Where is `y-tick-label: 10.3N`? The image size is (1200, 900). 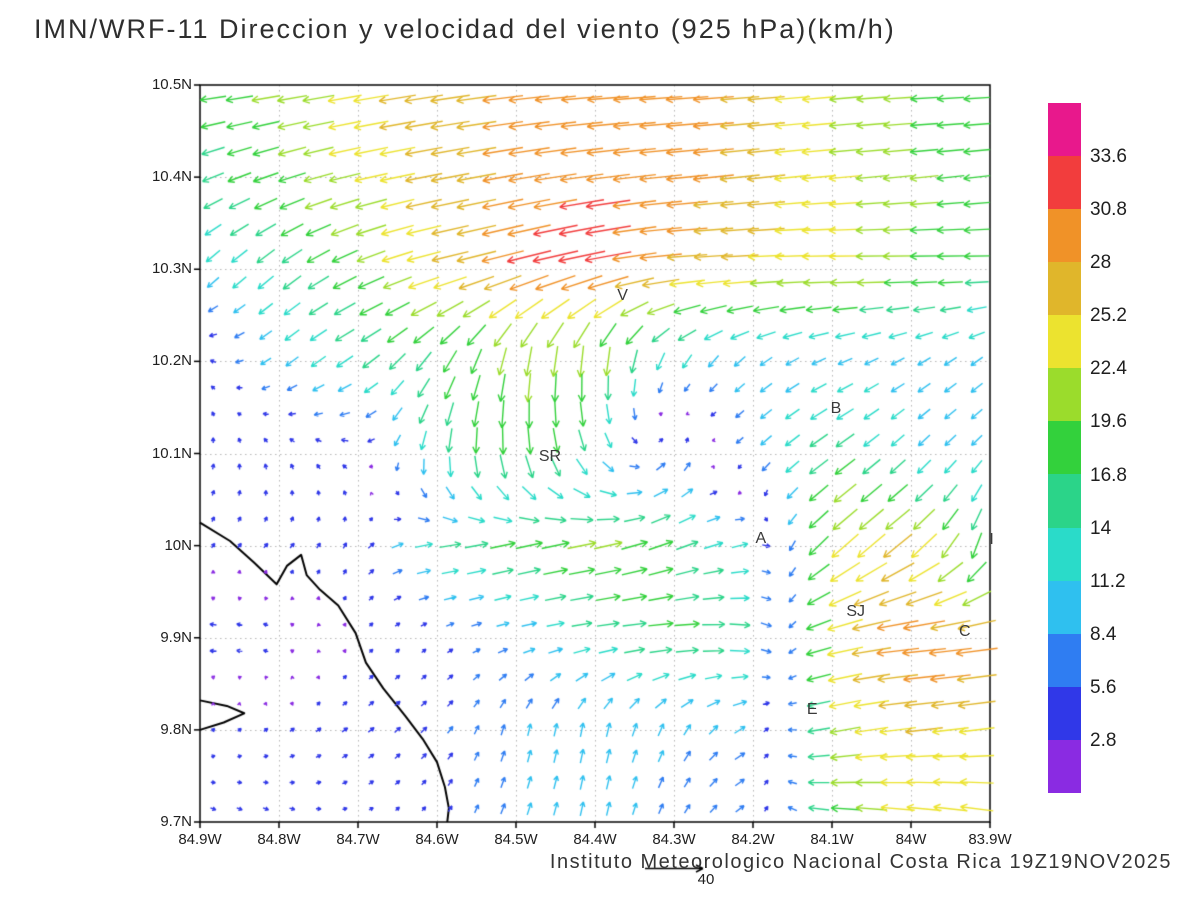
y-tick-label: 10.3N is located at coordinates (171, 269).